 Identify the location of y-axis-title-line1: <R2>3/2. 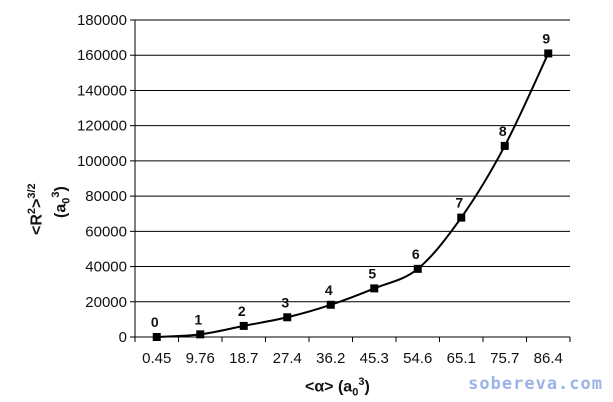
(36, 209).